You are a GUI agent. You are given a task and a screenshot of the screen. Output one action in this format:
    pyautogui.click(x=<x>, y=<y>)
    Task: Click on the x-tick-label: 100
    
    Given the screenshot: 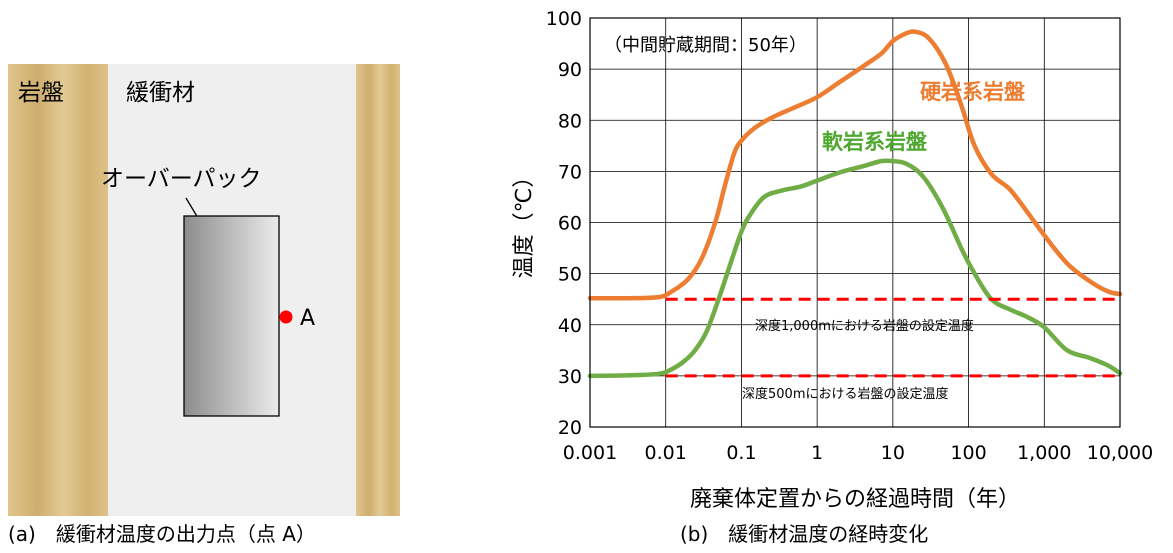 What is the action you would take?
    pyautogui.click(x=968, y=453)
    